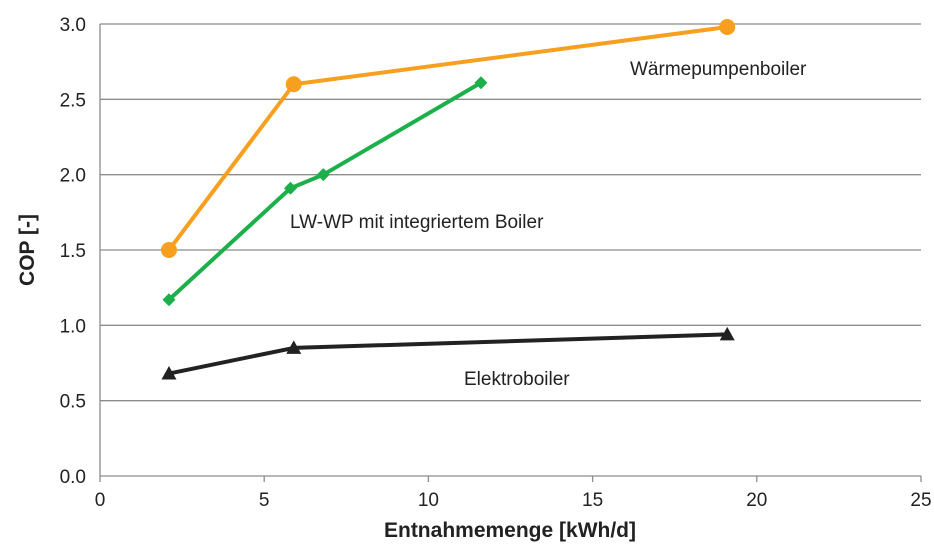 The height and width of the screenshot is (547, 934). What do you see at coordinates (718, 69) in the screenshot?
I see `annotation-waermepumpenboiler: Wärmepumpenboiler` at bounding box center [718, 69].